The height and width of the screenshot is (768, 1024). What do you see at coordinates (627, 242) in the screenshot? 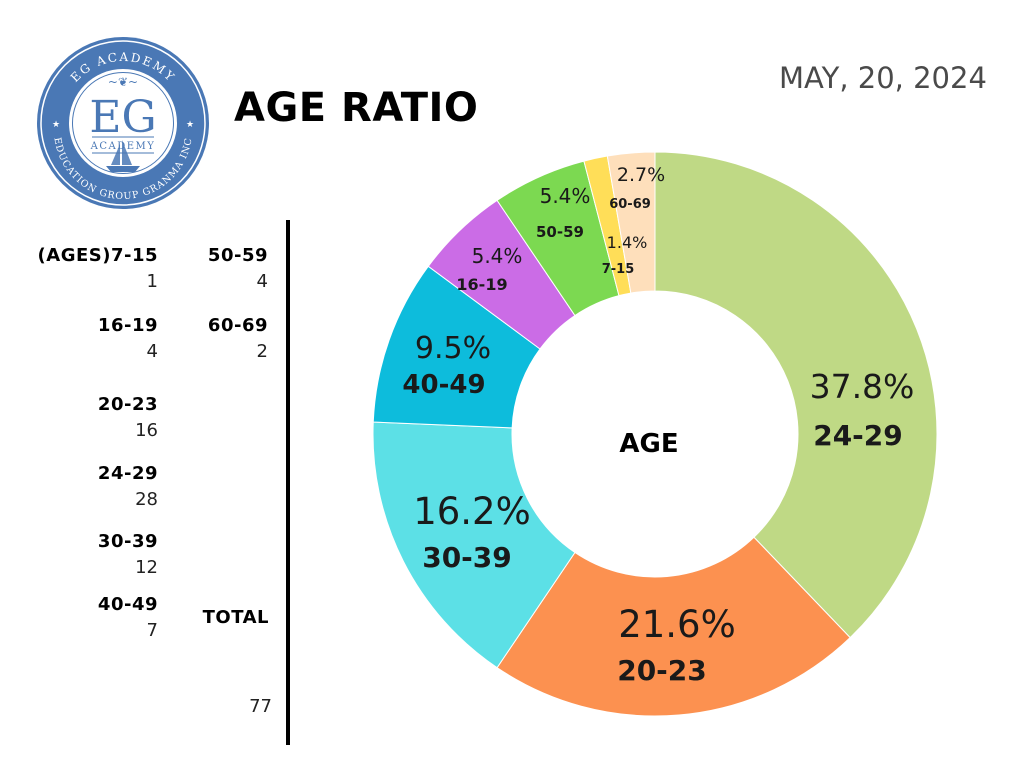
I see `slice-percent-label: 1.4%` at bounding box center [627, 242].